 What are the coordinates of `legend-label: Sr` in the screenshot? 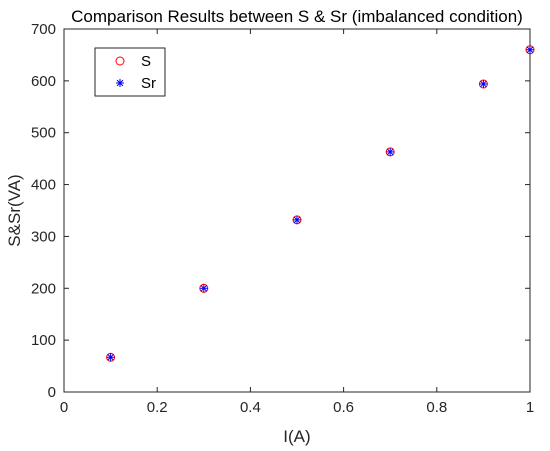 It's located at (148, 83).